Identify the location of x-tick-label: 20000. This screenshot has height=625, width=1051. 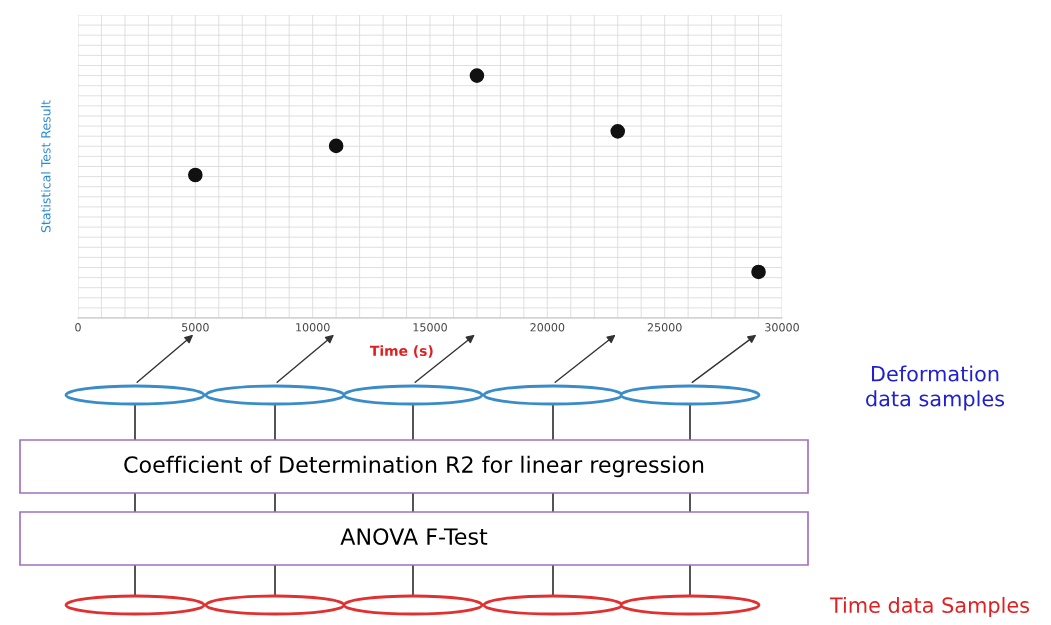
(547, 327).